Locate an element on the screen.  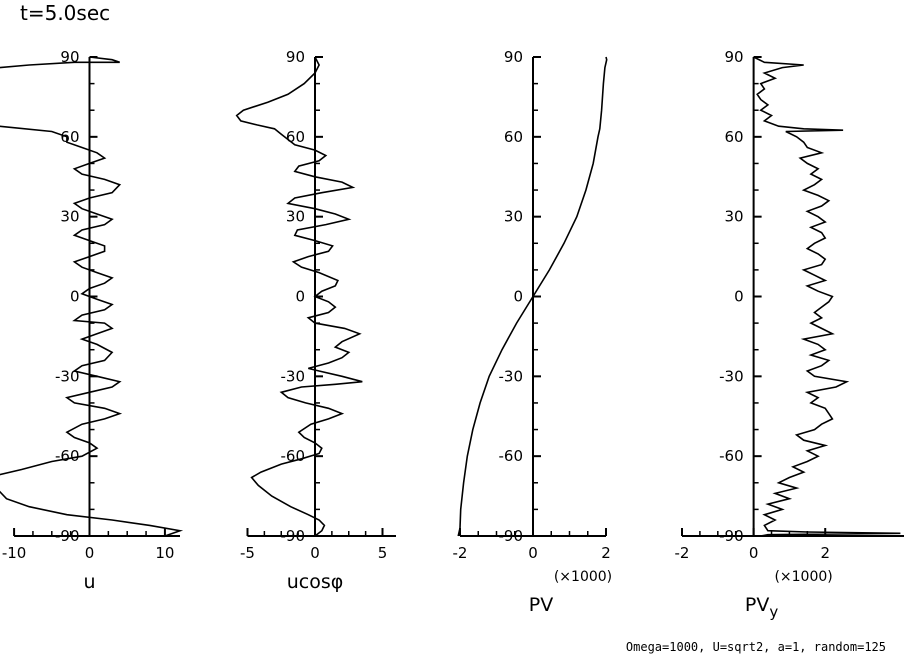
figure-title: t=5.0sec is located at coordinates (65, 13).